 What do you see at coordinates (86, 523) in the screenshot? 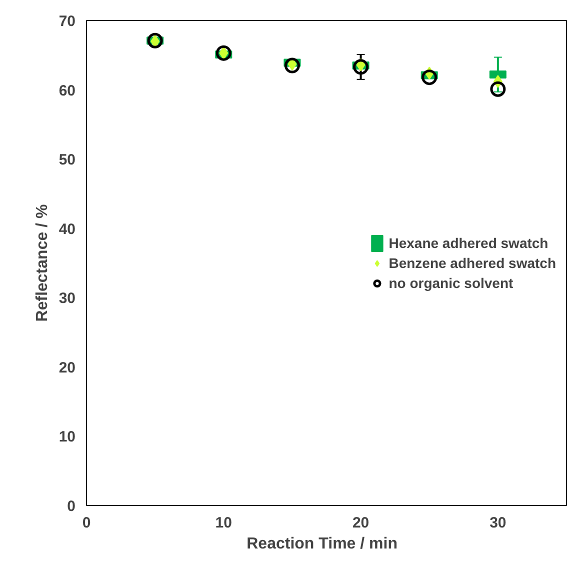
I see `x-tick-label: 0` at bounding box center [86, 523].